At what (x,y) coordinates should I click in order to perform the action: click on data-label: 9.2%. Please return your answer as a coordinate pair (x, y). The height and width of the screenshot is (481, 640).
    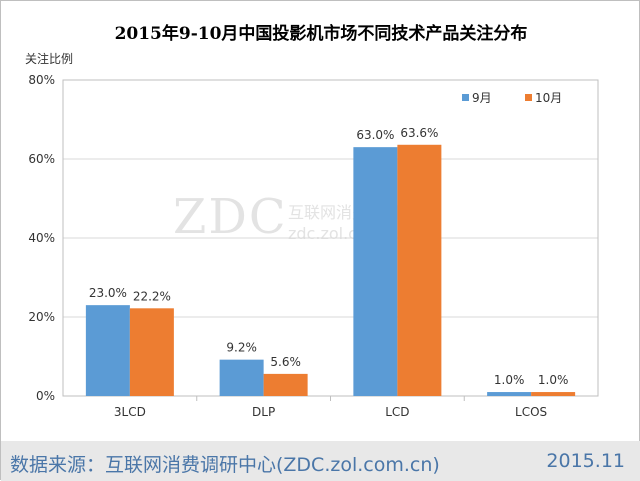
    Looking at the image, I should click on (241, 348).